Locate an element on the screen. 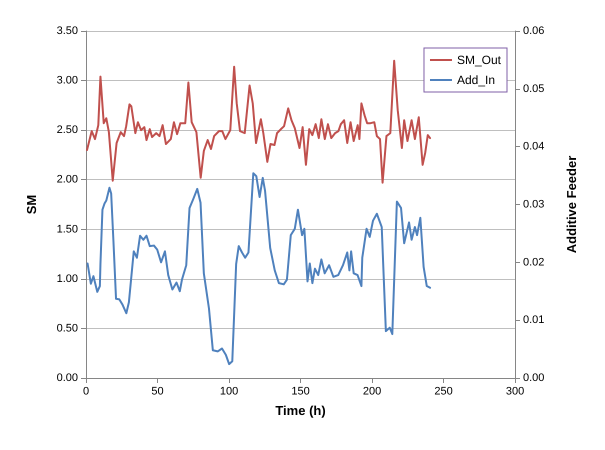 The height and width of the screenshot is (450, 605). legend-label: Add_In is located at coordinates (476, 80).